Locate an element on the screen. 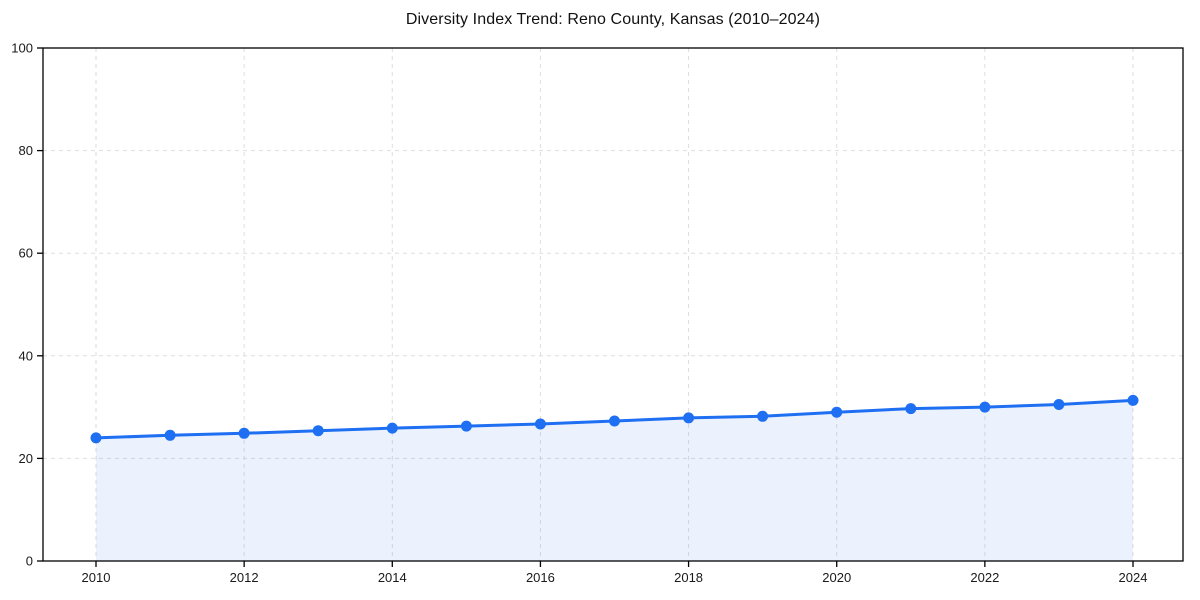  x-tick-label: 2012 is located at coordinates (244, 577).